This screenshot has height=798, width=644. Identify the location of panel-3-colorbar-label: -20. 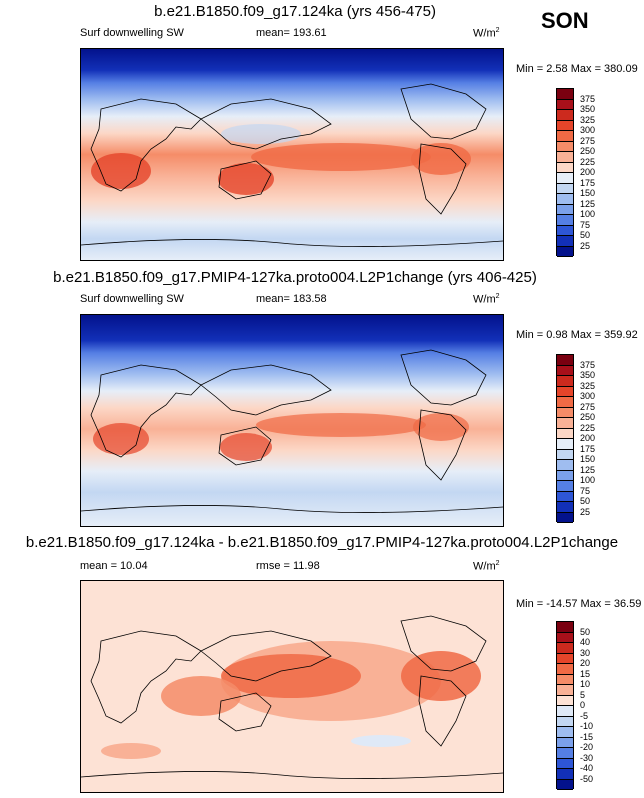
(587, 747).